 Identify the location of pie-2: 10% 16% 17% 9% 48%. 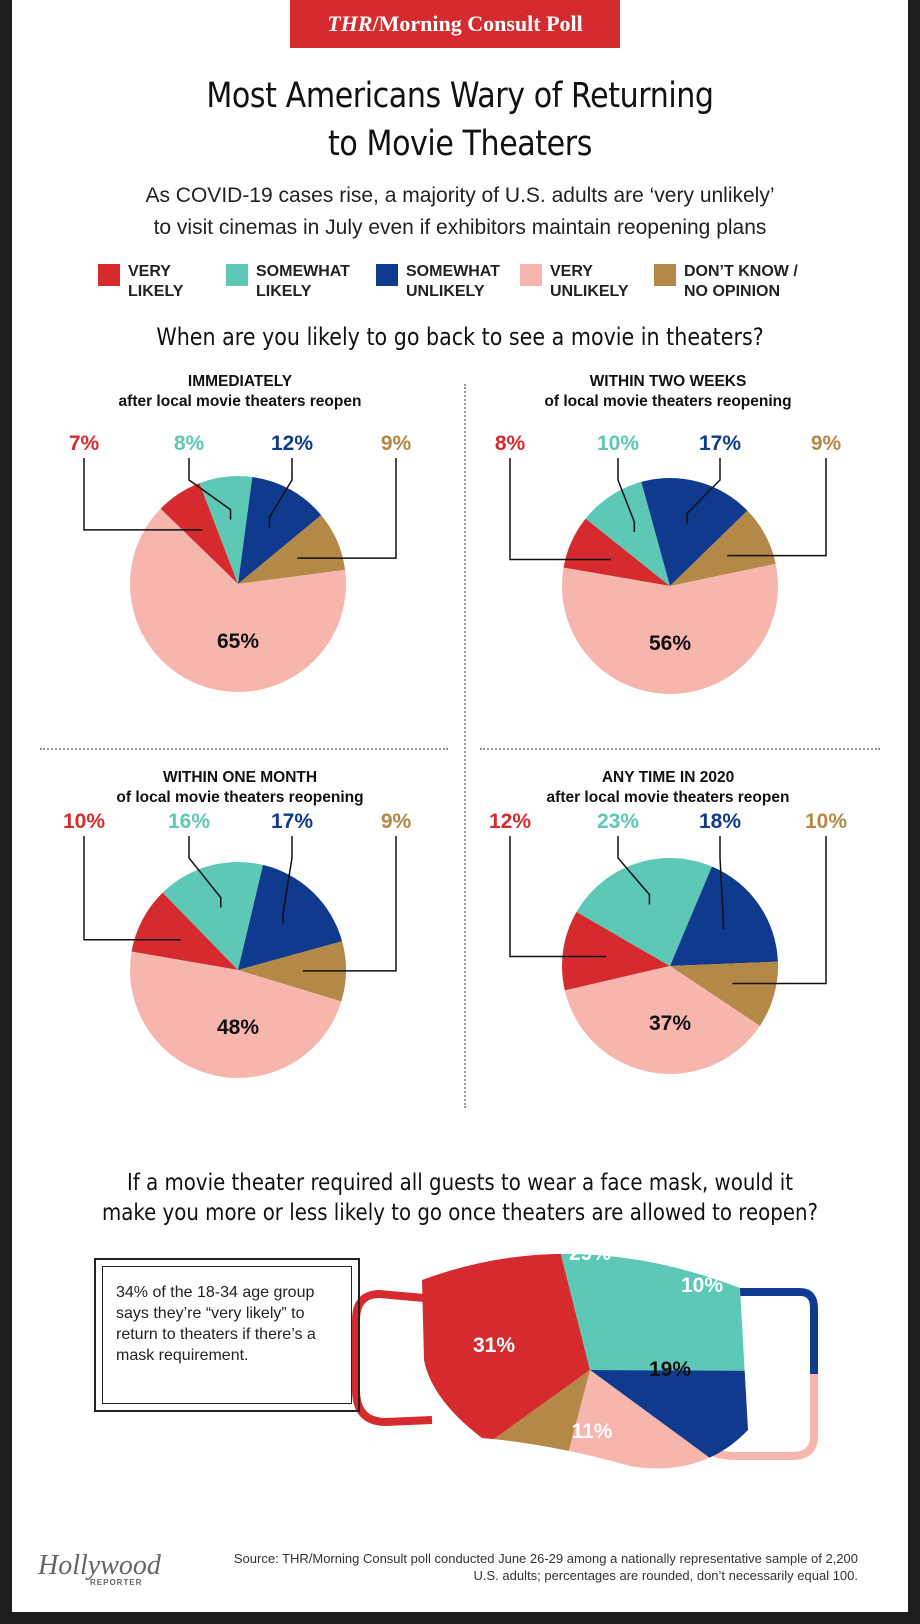
(237, 944).